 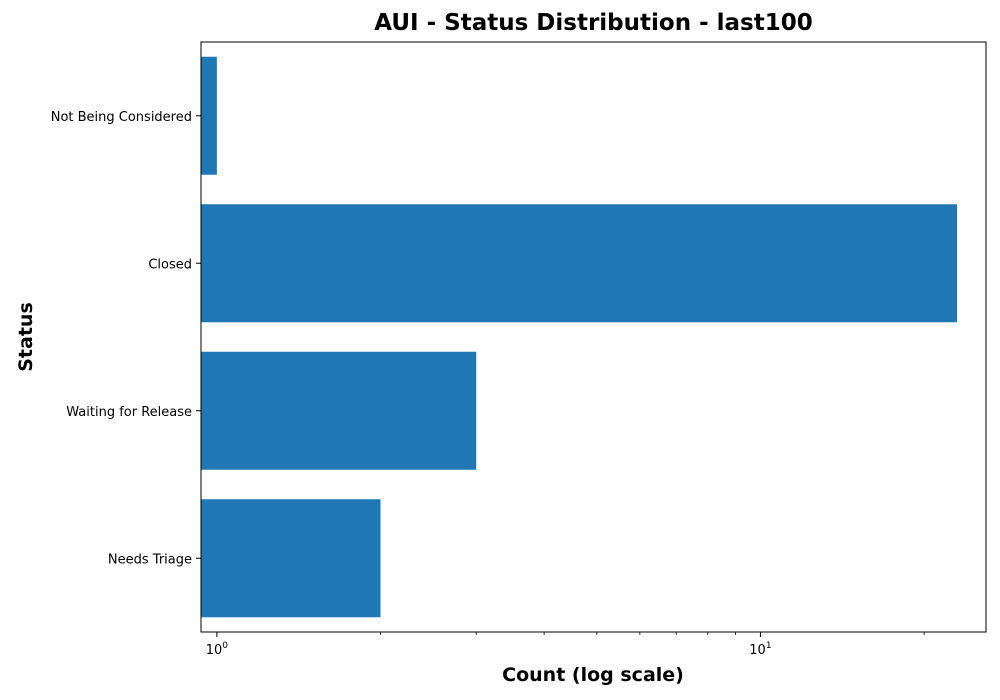 What do you see at coordinates (593, 675) in the screenshot?
I see `x-axis-label: Count (log scale)` at bounding box center [593, 675].